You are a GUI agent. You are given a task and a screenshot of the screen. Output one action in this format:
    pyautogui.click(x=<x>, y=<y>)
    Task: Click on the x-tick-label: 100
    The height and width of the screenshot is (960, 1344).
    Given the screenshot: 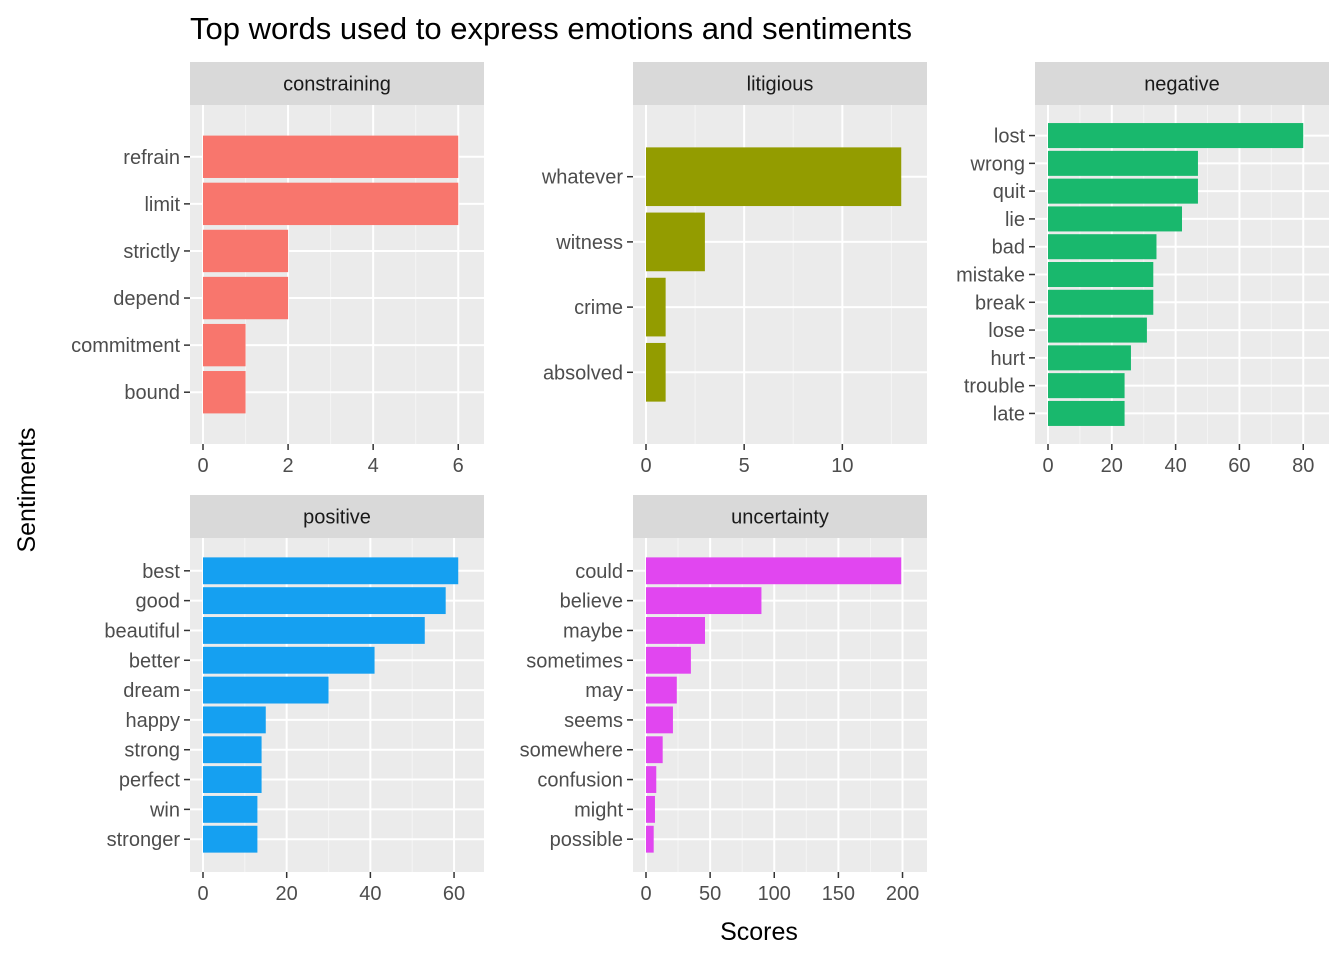 What is the action you would take?
    pyautogui.click(x=774, y=894)
    